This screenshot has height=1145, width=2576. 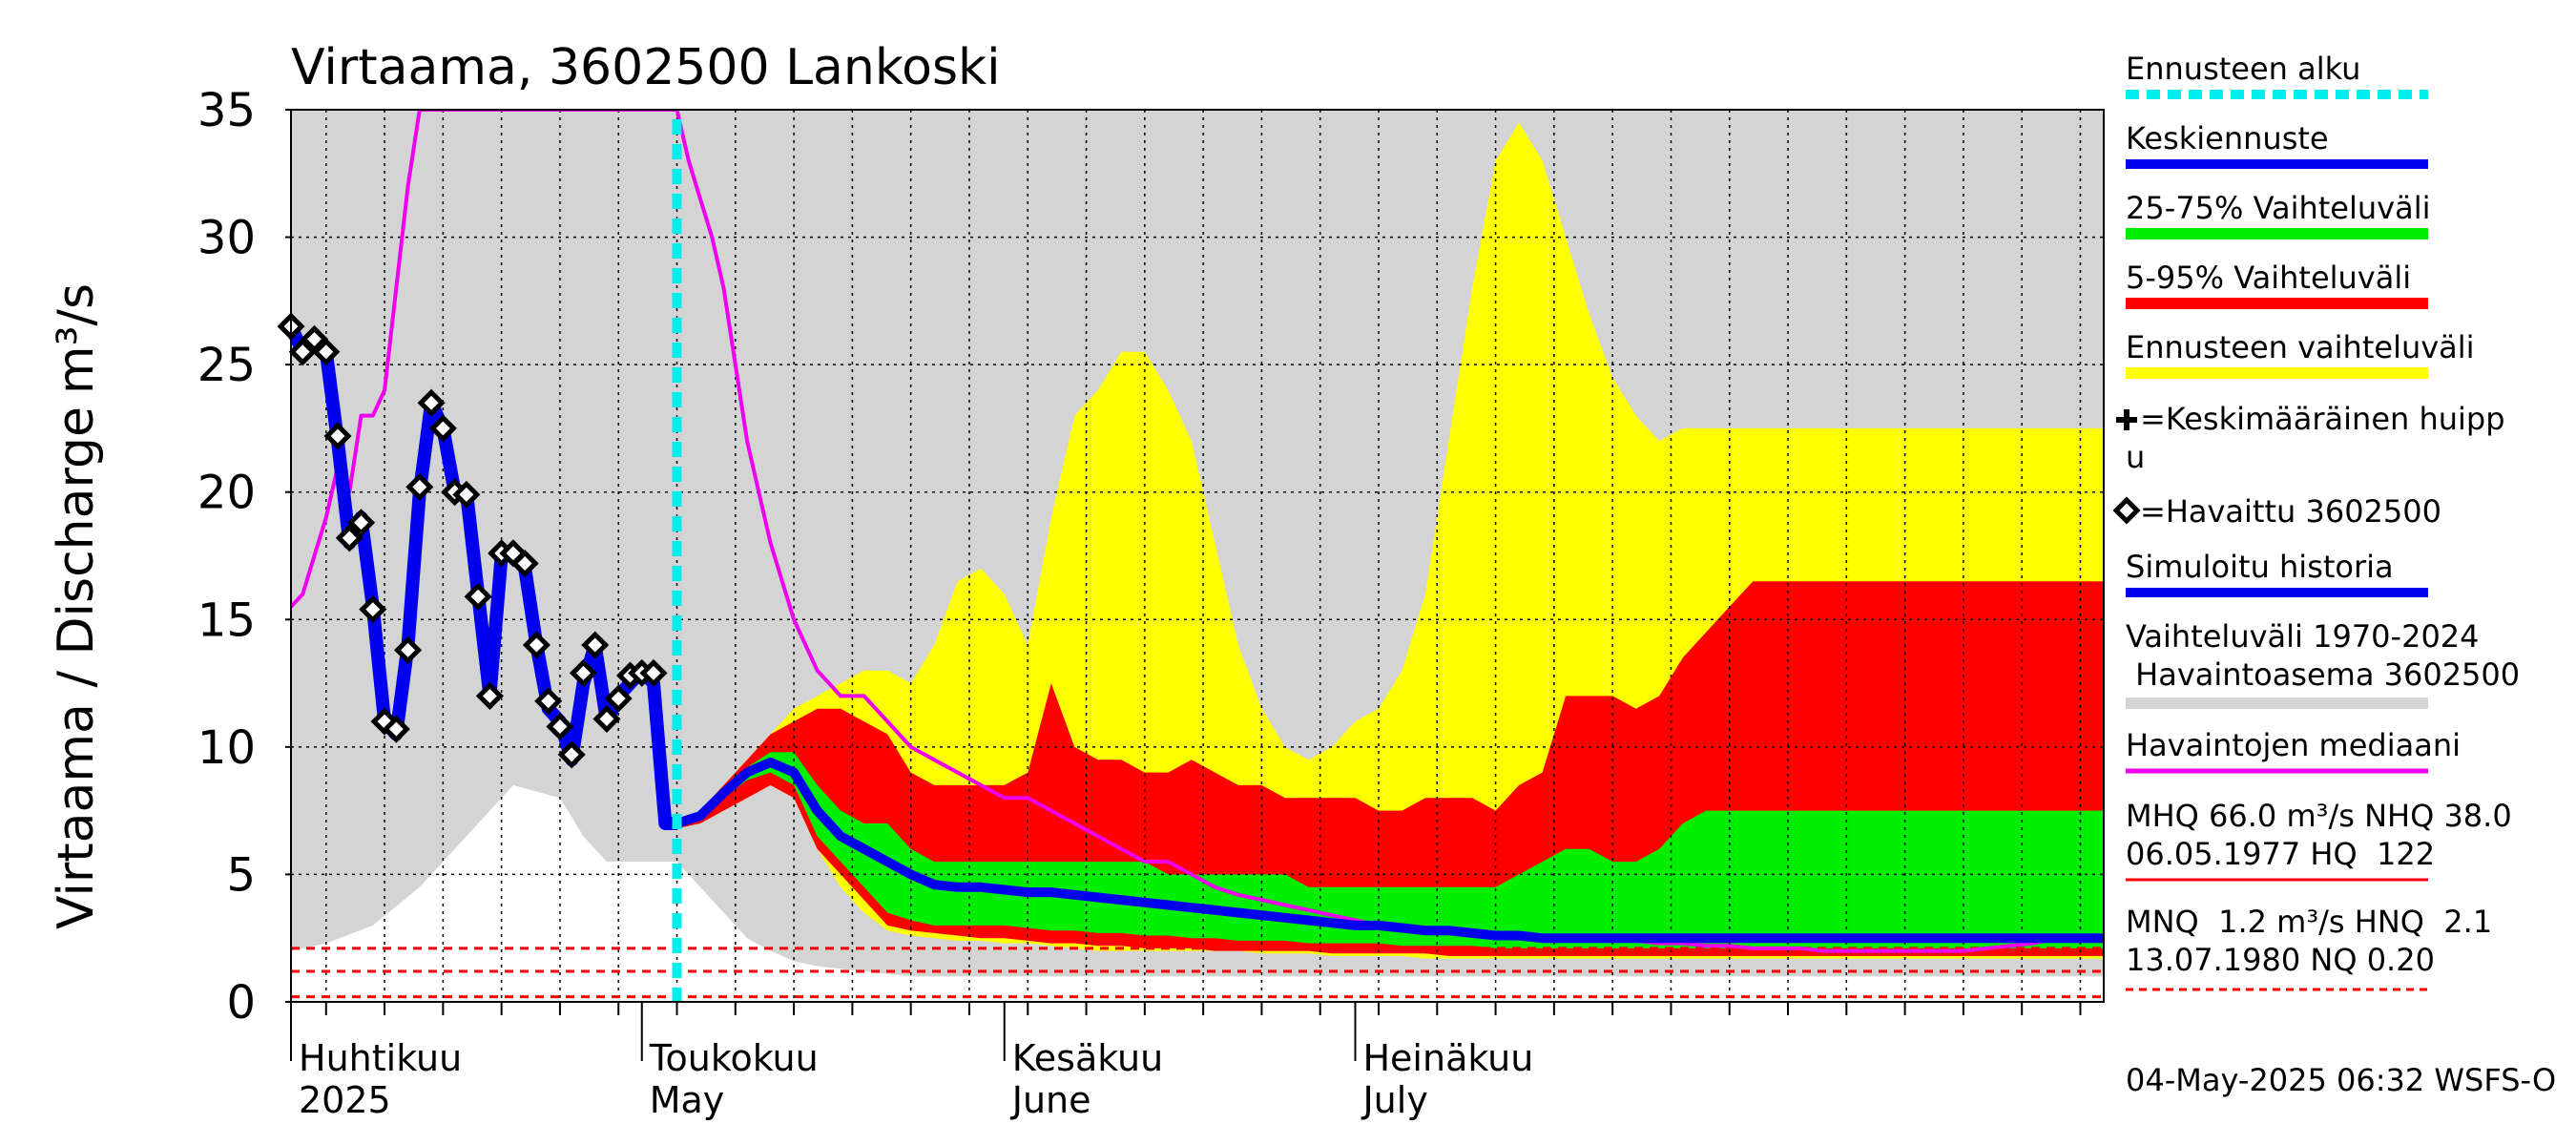 I want to click on legend-25-75-label: 25-75% Vaihteluväli, so click(x=2278, y=208).